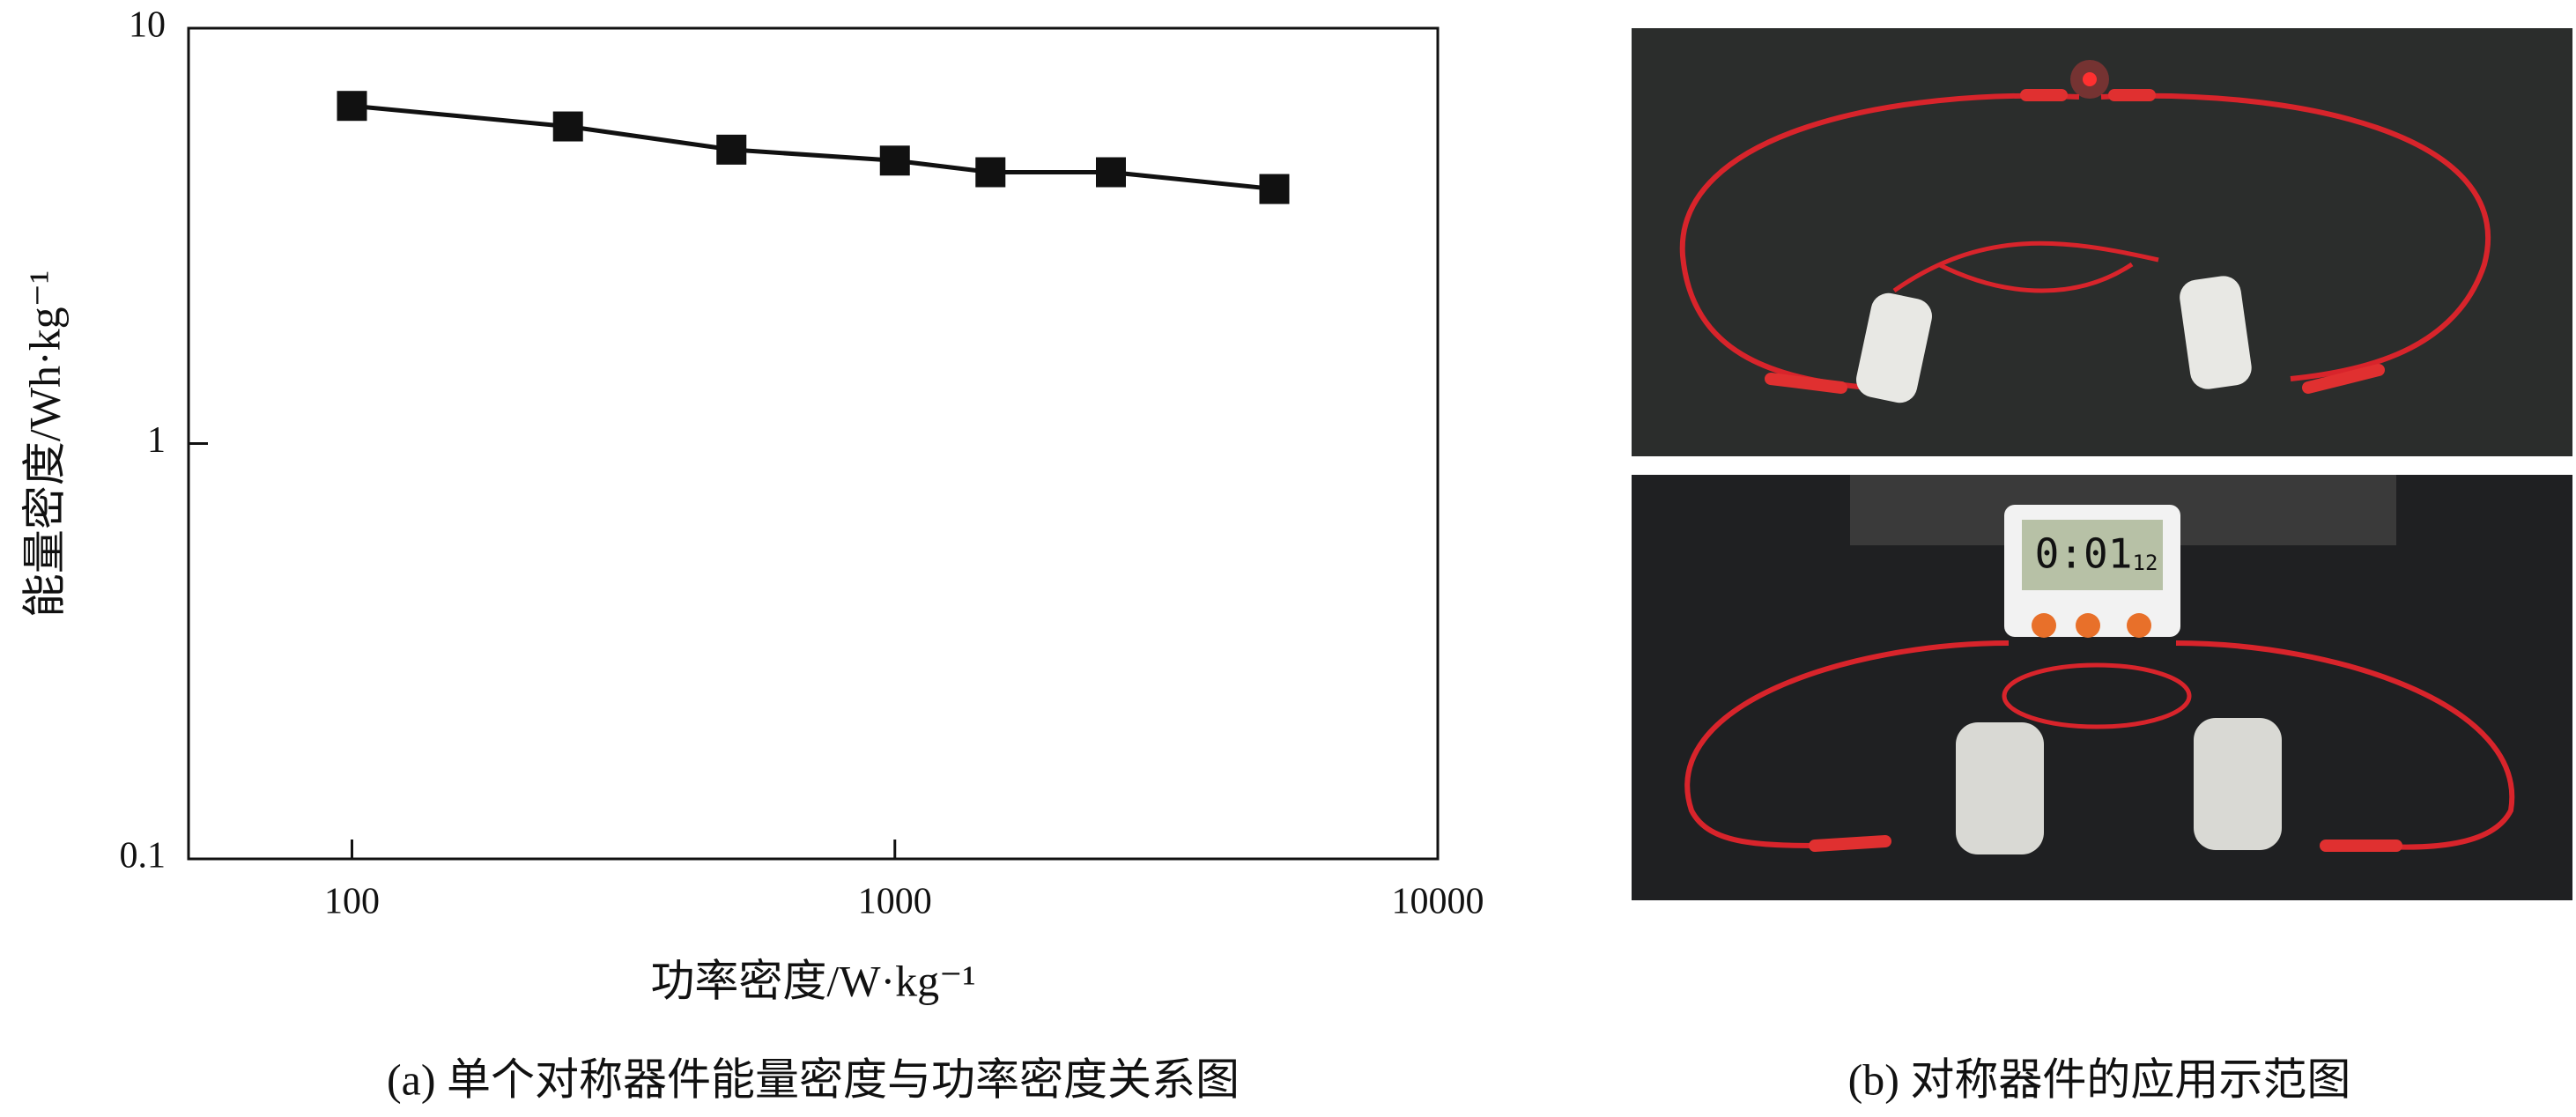 This screenshot has width=2576, height=1117. What do you see at coordinates (2099, 1079) in the screenshot?
I see `caption: (b) 对称器件的应用示范图` at bounding box center [2099, 1079].